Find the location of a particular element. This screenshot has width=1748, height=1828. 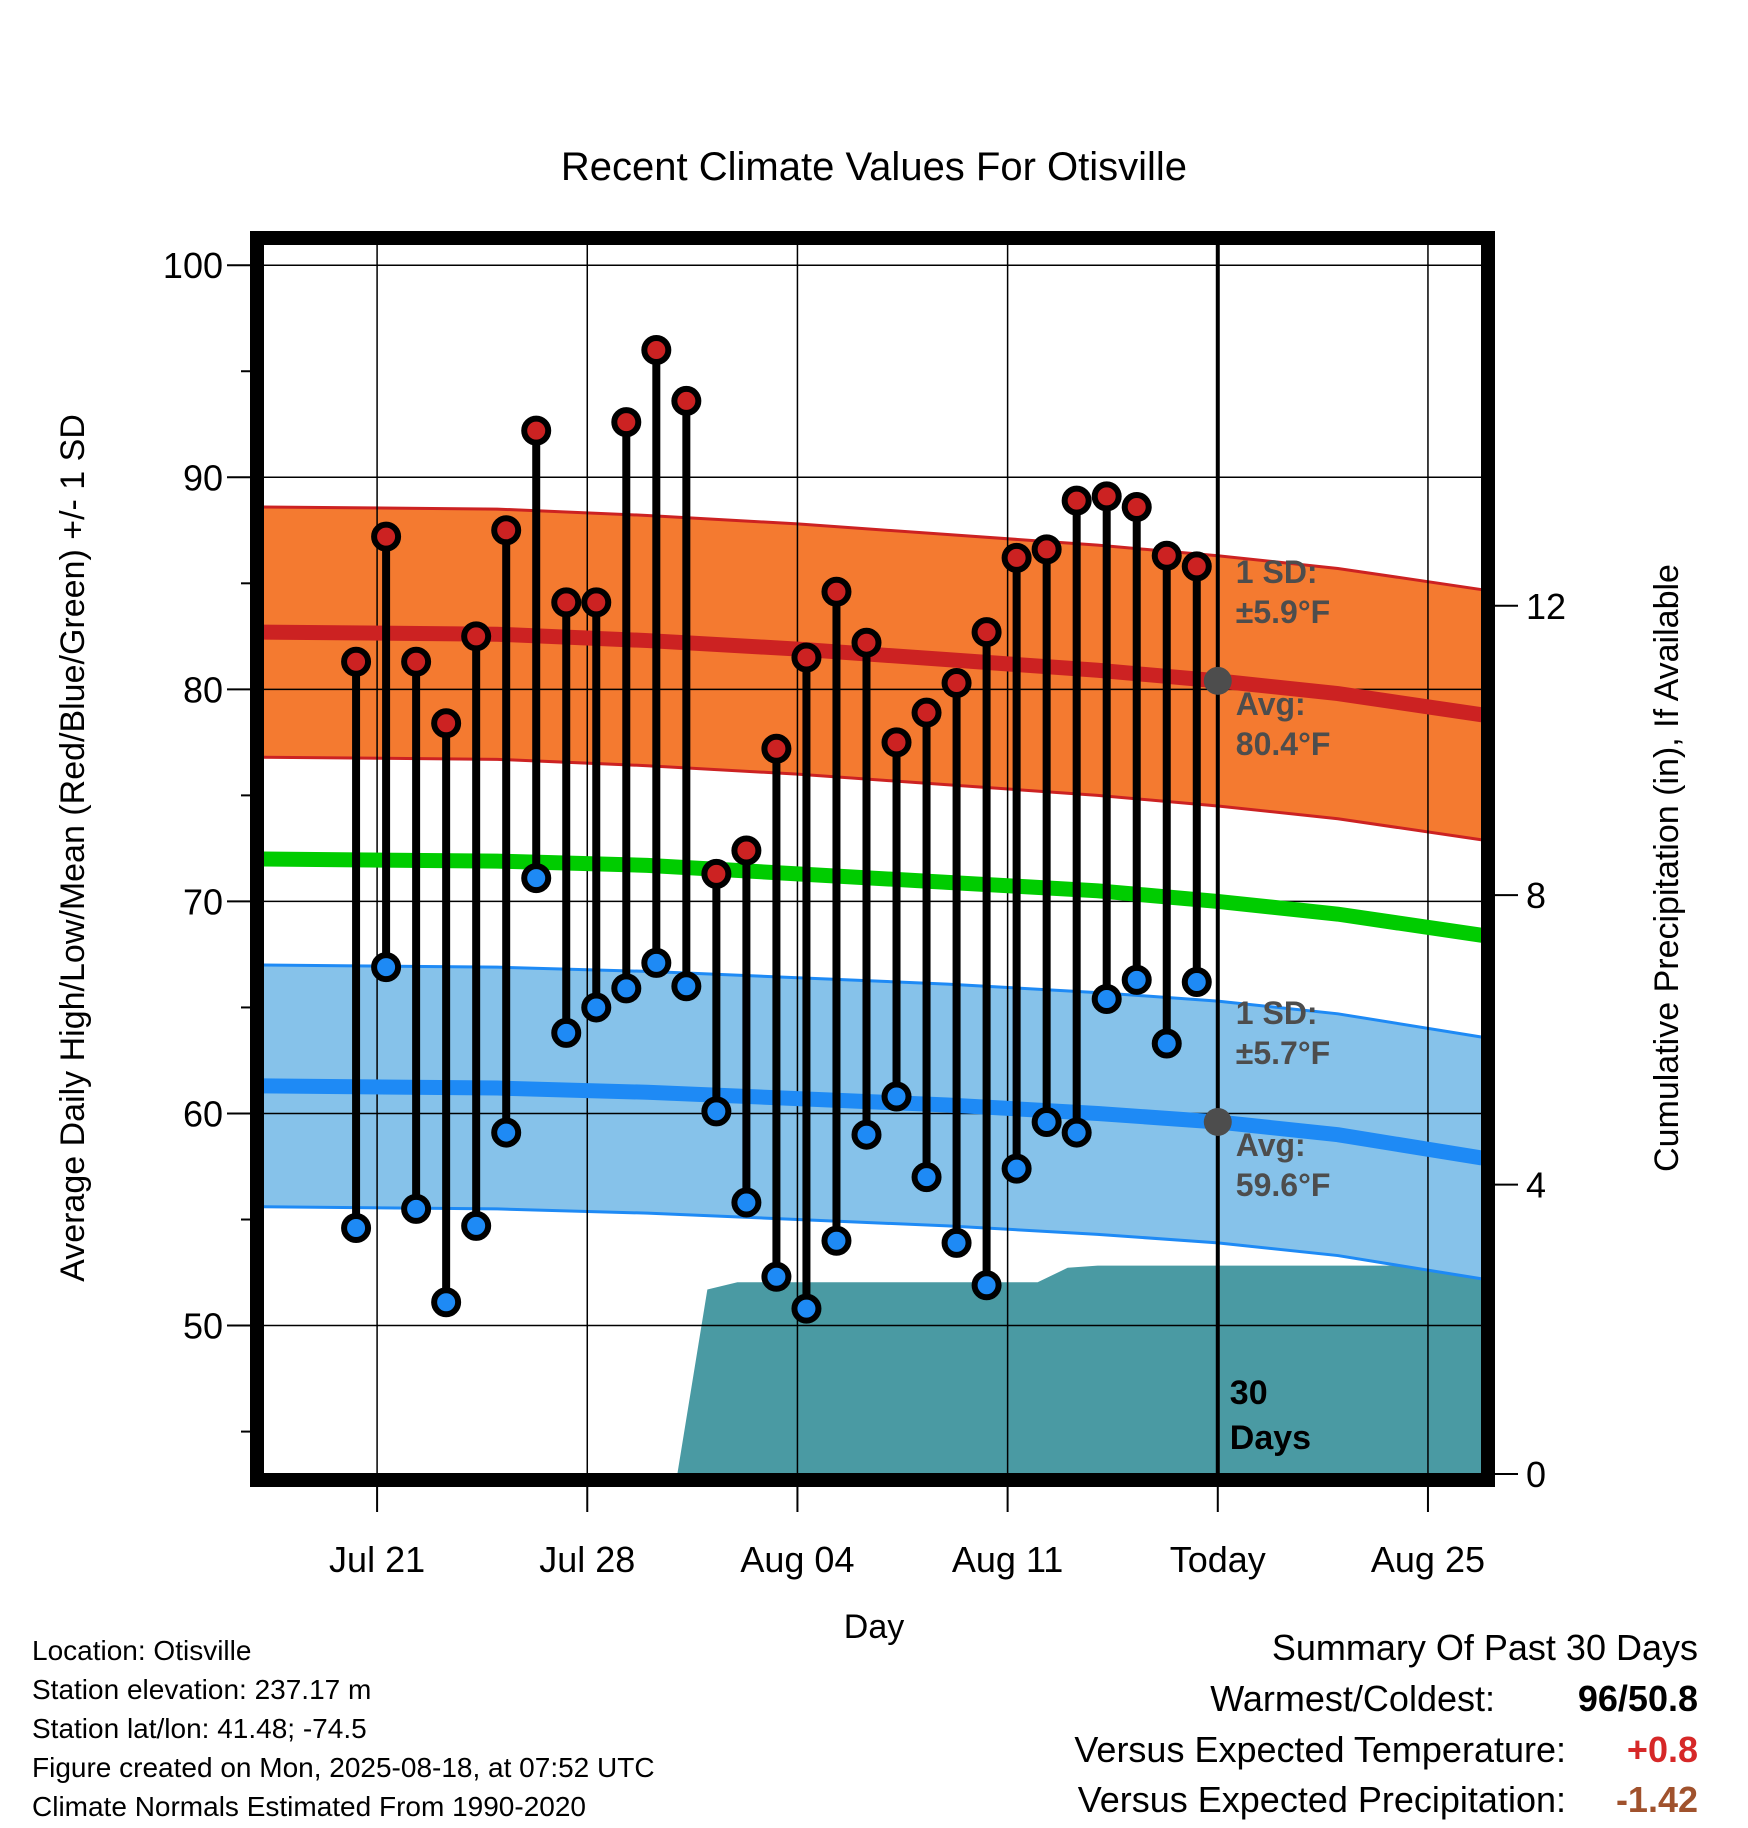

low-sd-value: ±5.7°F is located at coordinates (1283, 1053).